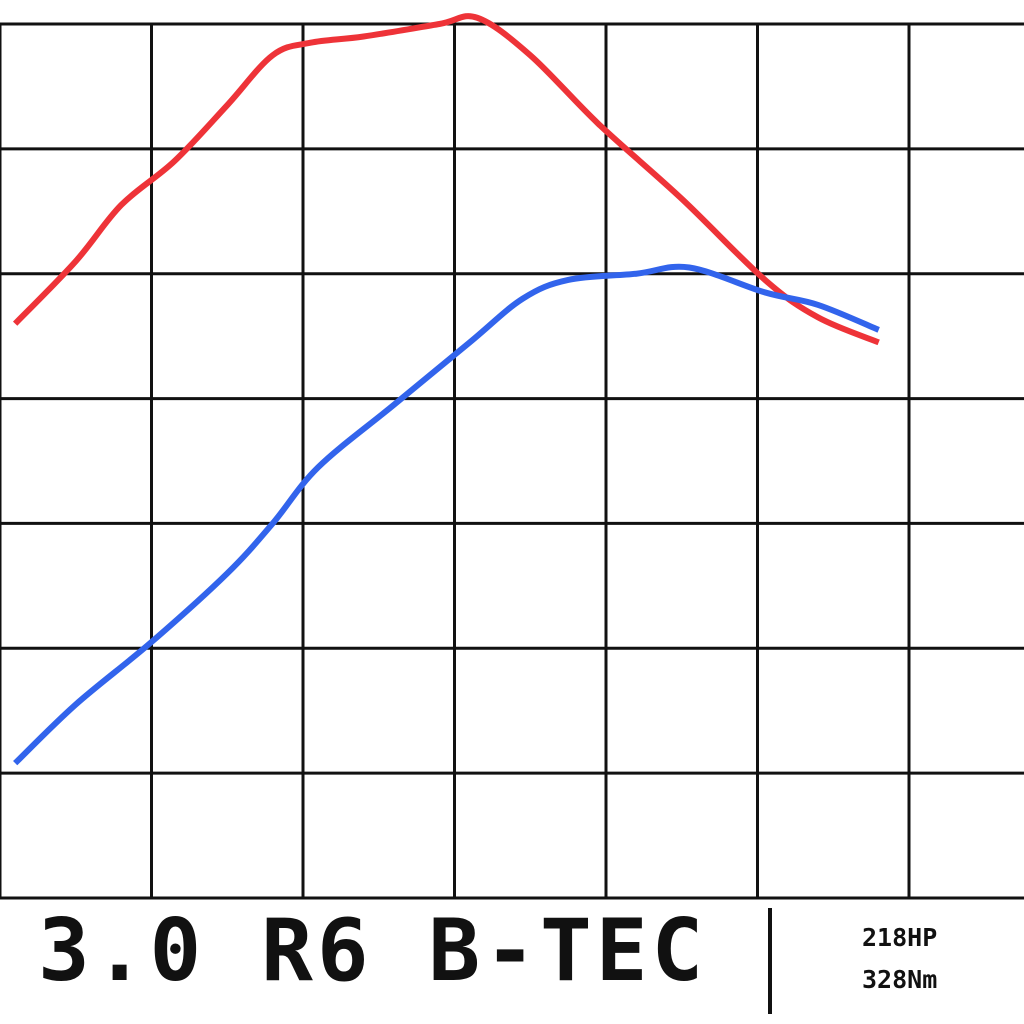 This screenshot has height=1024, width=1024. I want to click on torque-spec: 328Nm, so click(900, 979).